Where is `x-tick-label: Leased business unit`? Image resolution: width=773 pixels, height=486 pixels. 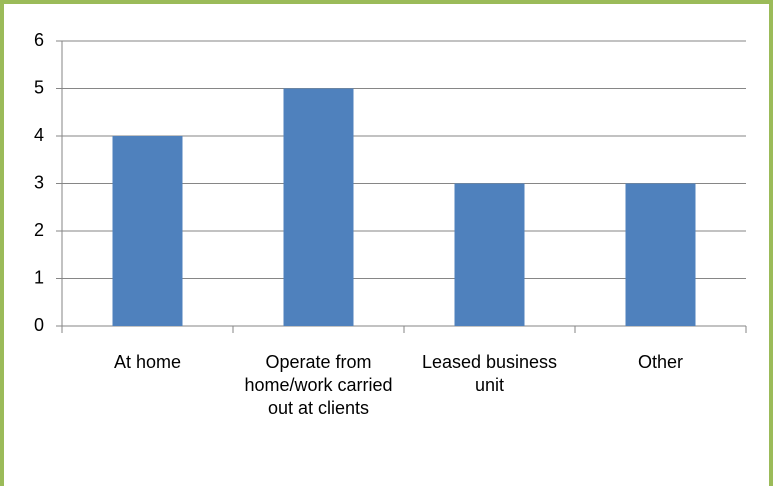 x-tick-label: Leased business unit is located at coordinates (489, 373).